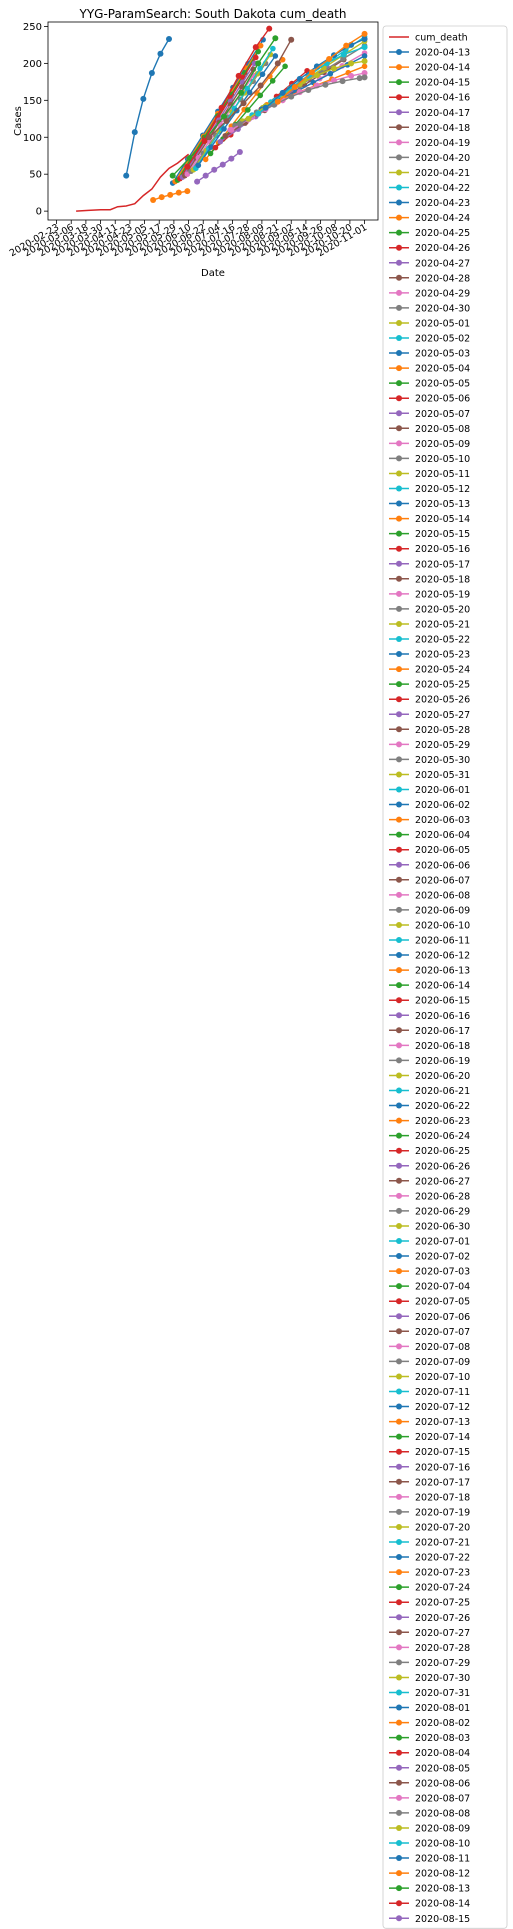  I want to click on legend-label: 2020-07-15, so click(442, 1452).